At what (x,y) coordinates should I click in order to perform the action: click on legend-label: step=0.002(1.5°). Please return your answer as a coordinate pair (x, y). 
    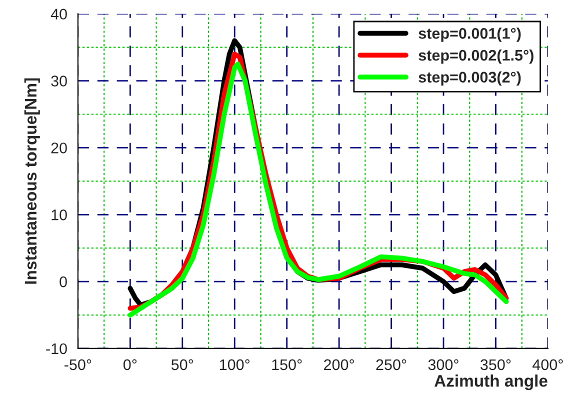
    Looking at the image, I should click on (476, 56).